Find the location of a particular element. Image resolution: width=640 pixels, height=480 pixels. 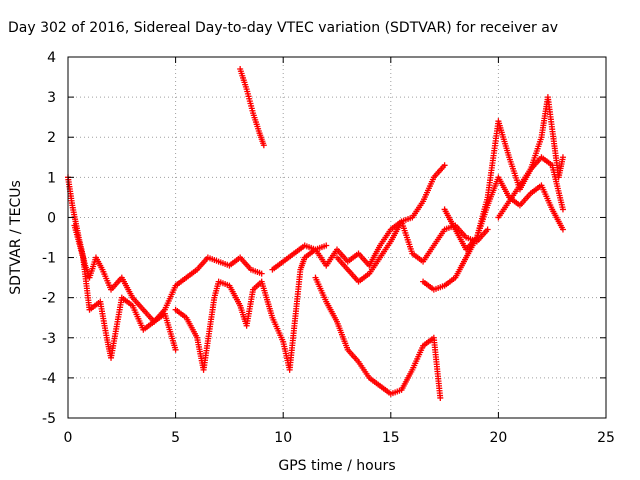

y-tick-label: 0 is located at coordinates (51, 218).